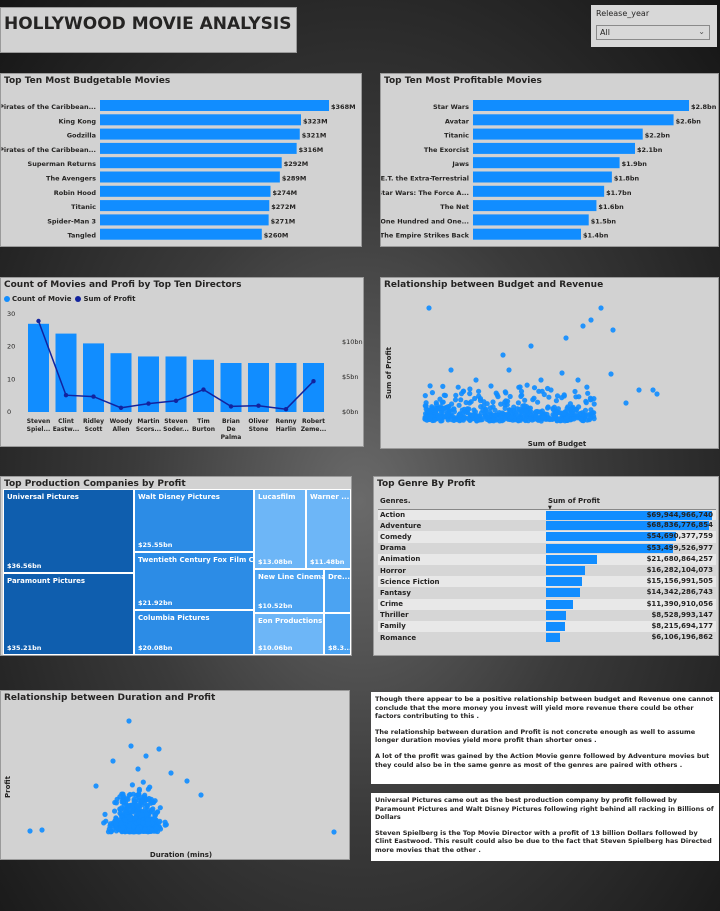 This screenshot has height=911, width=720. Describe the element at coordinates (631, 502) in the screenshot. I see `column-header-profit: Sum of Profit ▼` at that location.